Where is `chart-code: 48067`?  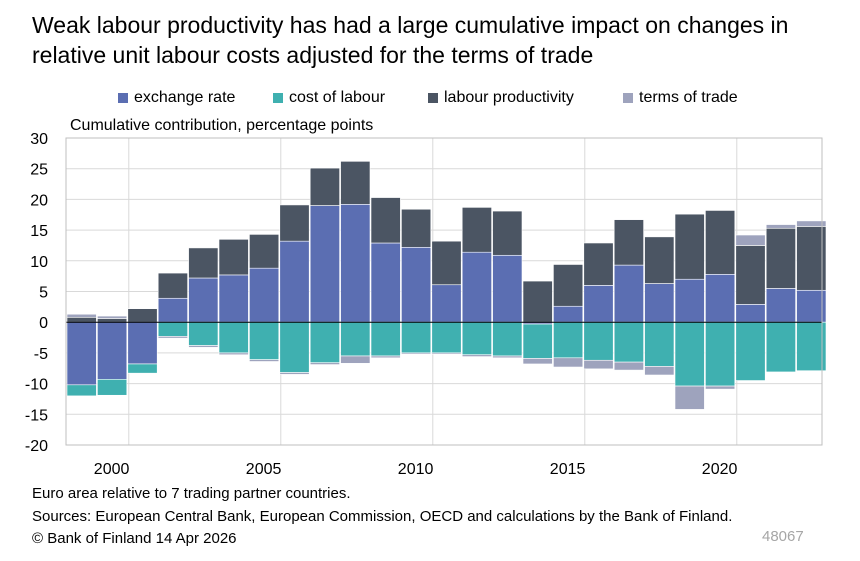 chart-code: 48067 is located at coordinates (783, 536).